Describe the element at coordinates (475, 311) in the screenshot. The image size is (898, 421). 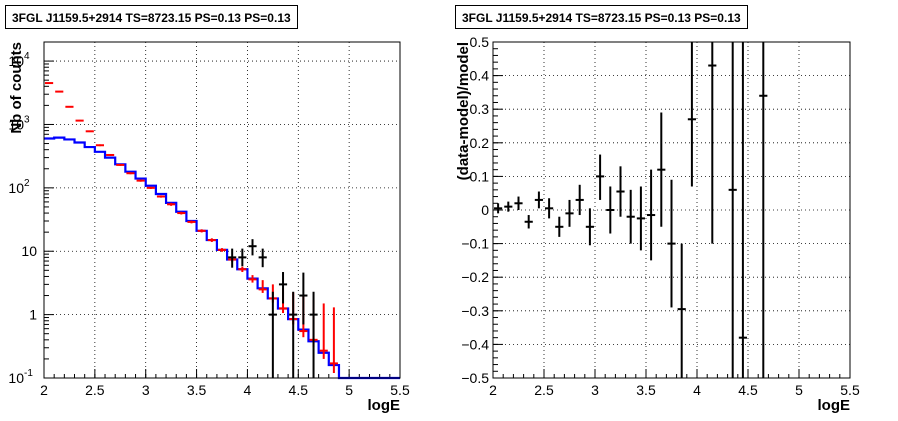
I see `y-tick-label: −0.3` at that location.